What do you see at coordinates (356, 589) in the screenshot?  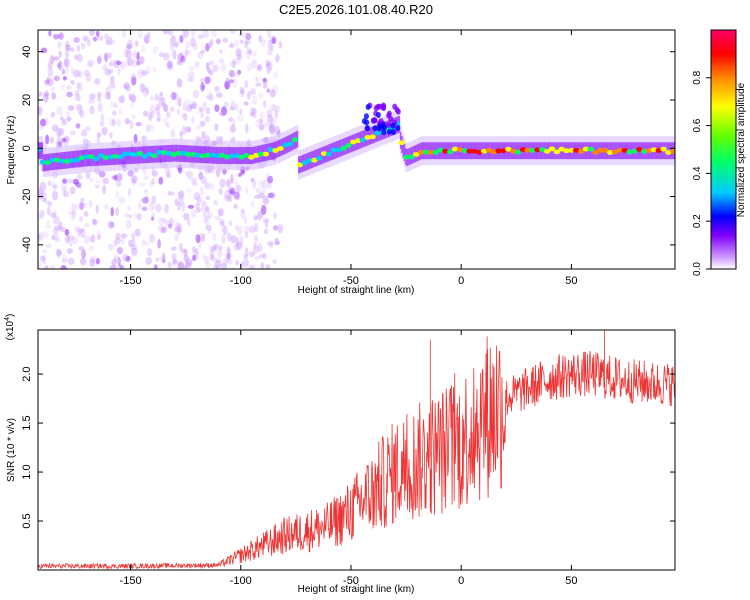 I see `snr-xlabel: Height of straight line (km)` at bounding box center [356, 589].